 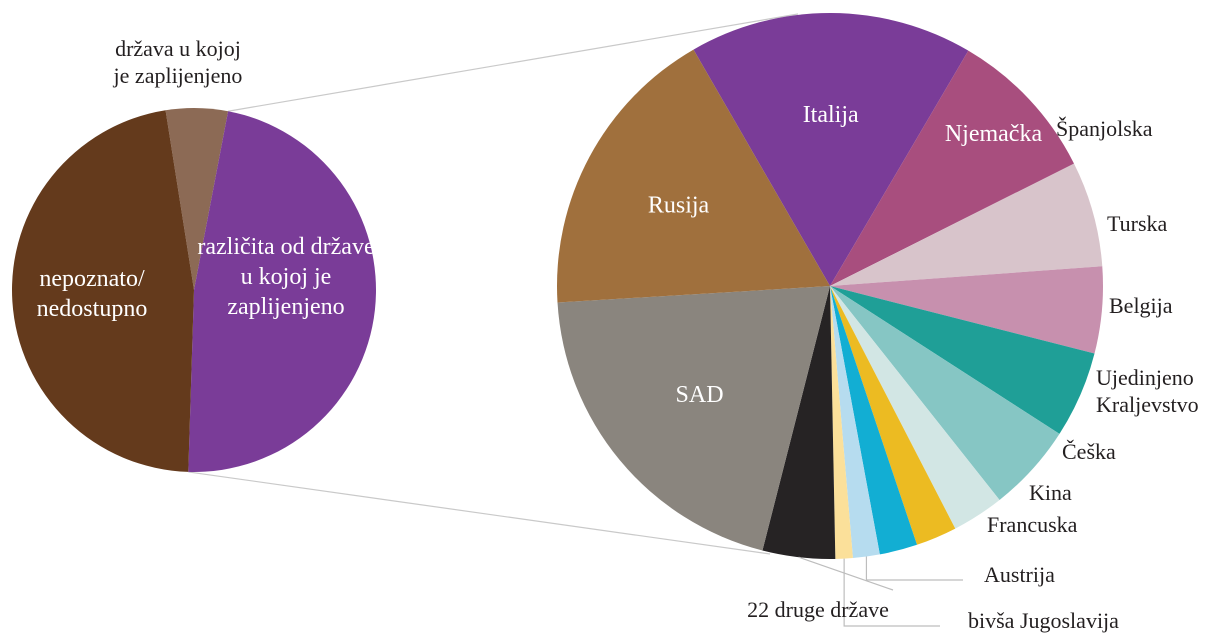 What do you see at coordinates (679, 206) in the screenshot?
I see `label-rusija: Rusija` at bounding box center [679, 206].